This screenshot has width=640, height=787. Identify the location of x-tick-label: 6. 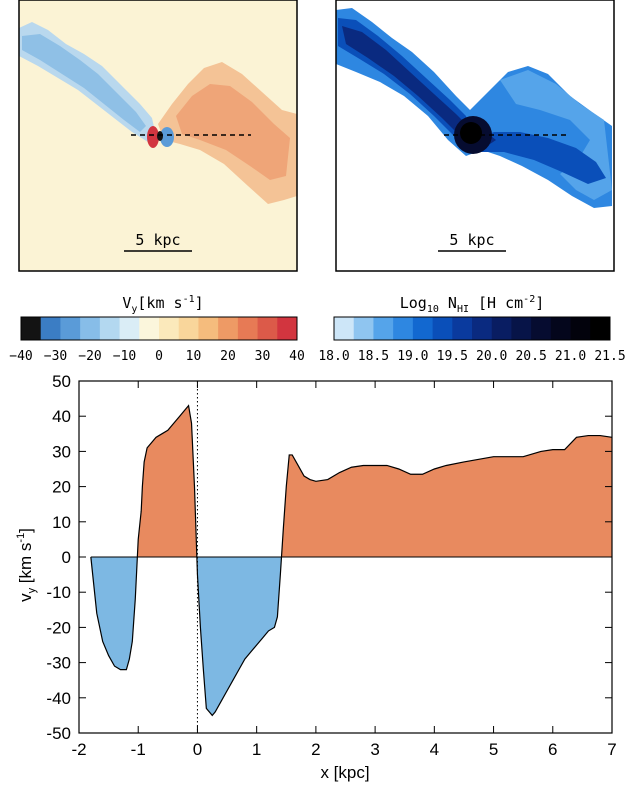
(552, 749).